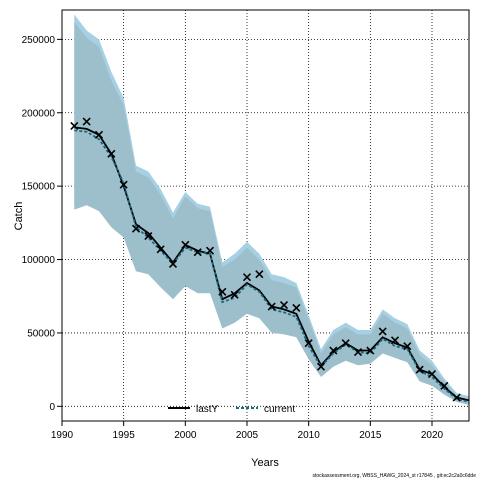  What do you see at coordinates (39, 113) in the screenshot?
I see `y-tick-label: 200000` at bounding box center [39, 113].